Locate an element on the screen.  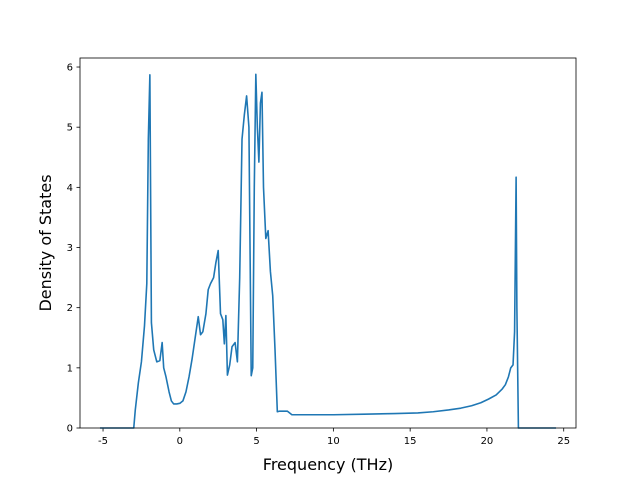
y-tick-label: 2 is located at coordinates (70, 308).